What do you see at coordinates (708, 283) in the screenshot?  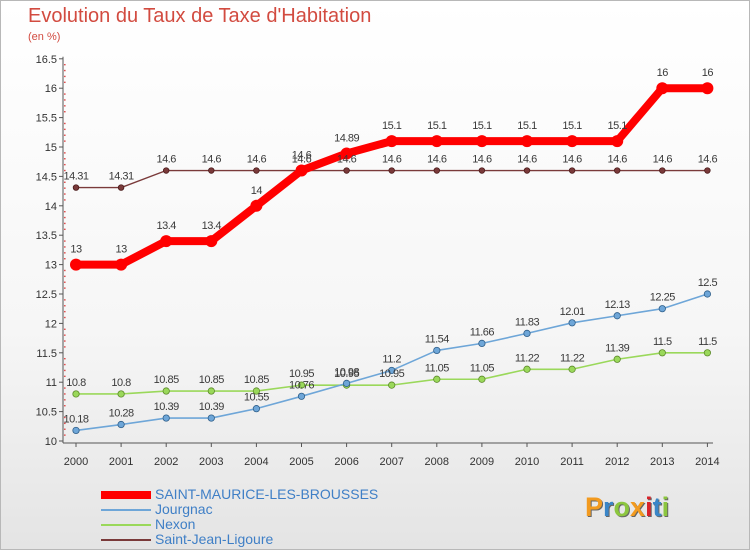 I see `data-label-jourgnac: 12.5` at bounding box center [708, 283].